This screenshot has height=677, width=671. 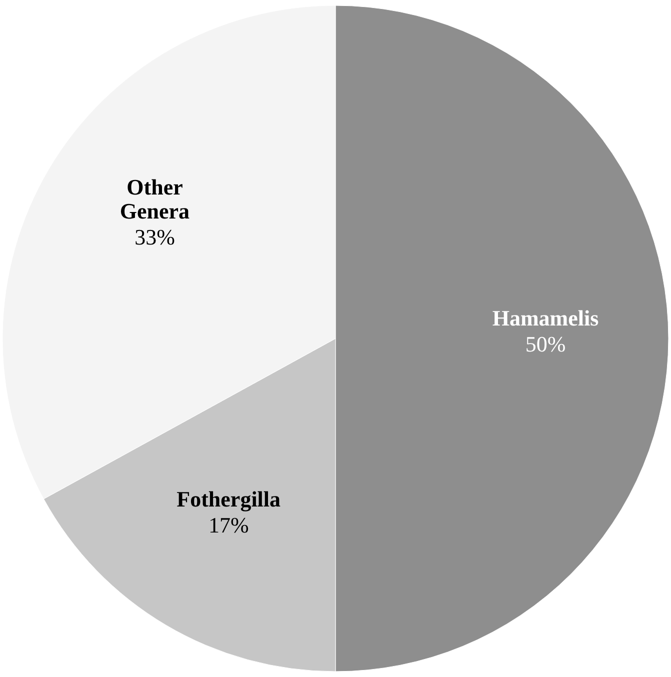 I want to click on slice-label: Other Genera, so click(x=155, y=199).